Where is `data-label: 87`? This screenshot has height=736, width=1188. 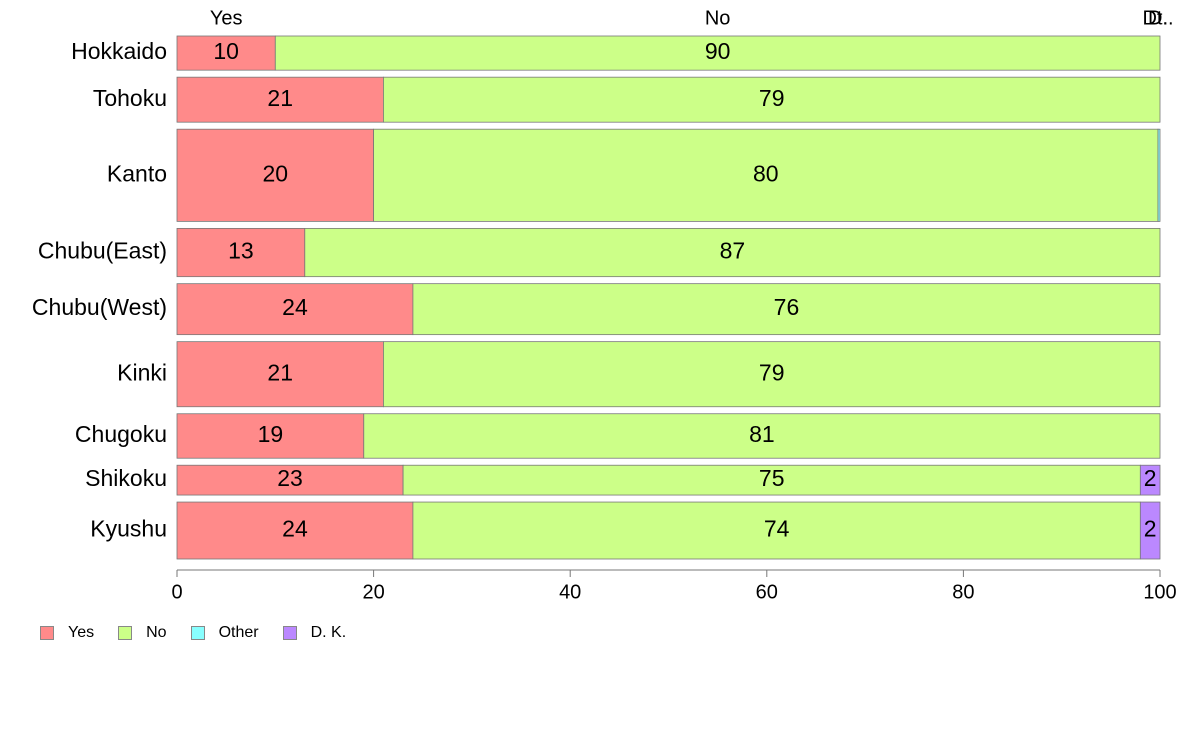
data-label: 87 is located at coordinates (733, 251).